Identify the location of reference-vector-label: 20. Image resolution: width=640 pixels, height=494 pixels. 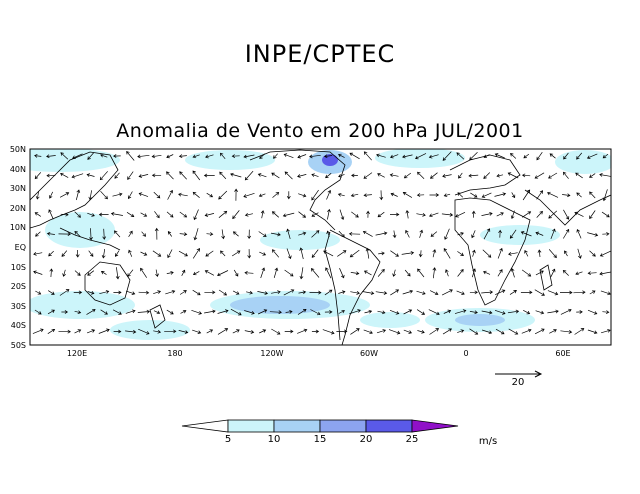
(518, 382).